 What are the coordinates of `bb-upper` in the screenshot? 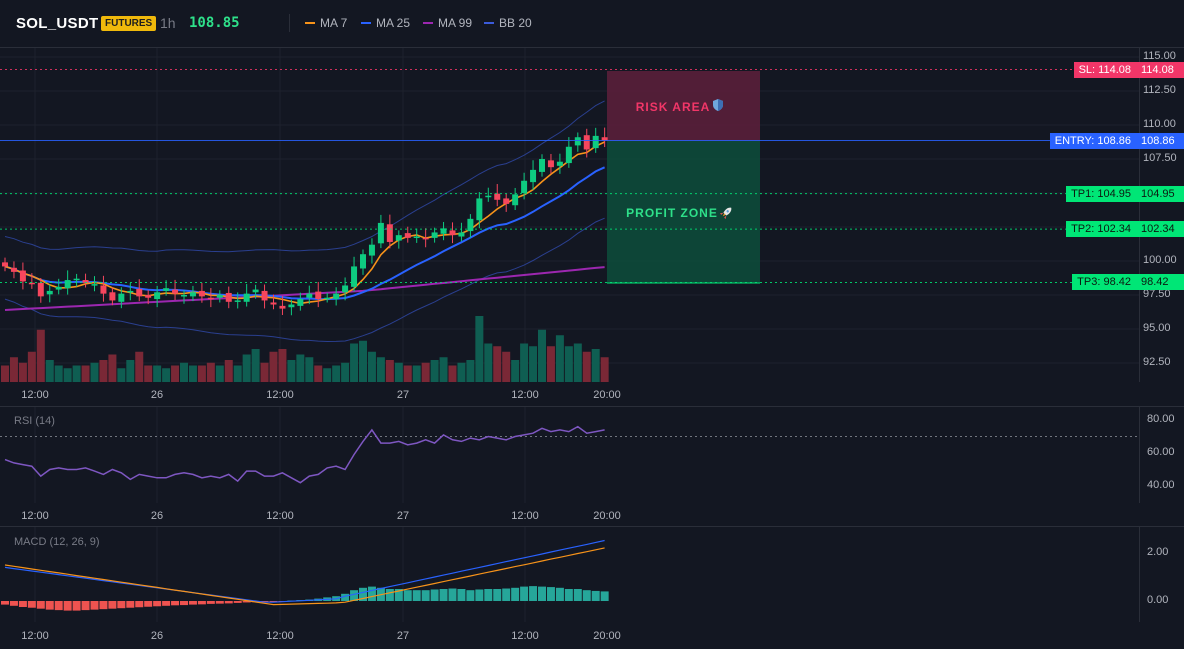 It's located at (304, 176).